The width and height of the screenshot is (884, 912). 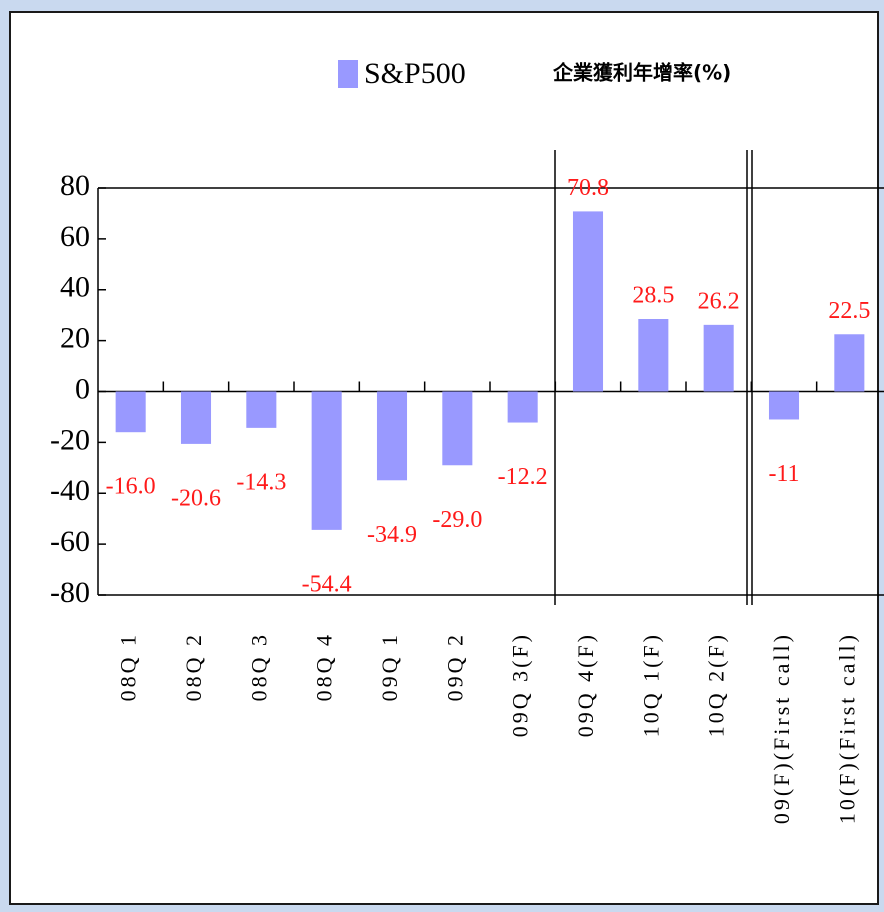 What do you see at coordinates (781, 728) in the screenshot?
I see `x-tick-label: 09(F)(First call)` at bounding box center [781, 728].